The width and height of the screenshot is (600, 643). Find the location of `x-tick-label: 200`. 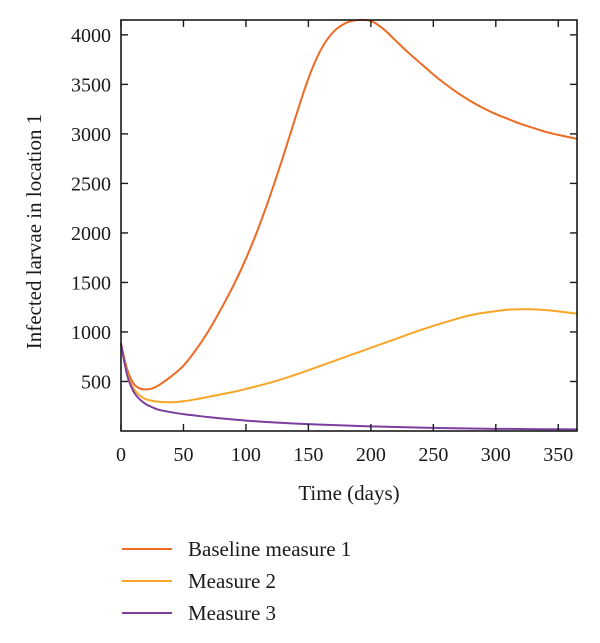

x-tick-label: 200 is located at coordinates (371, 455).